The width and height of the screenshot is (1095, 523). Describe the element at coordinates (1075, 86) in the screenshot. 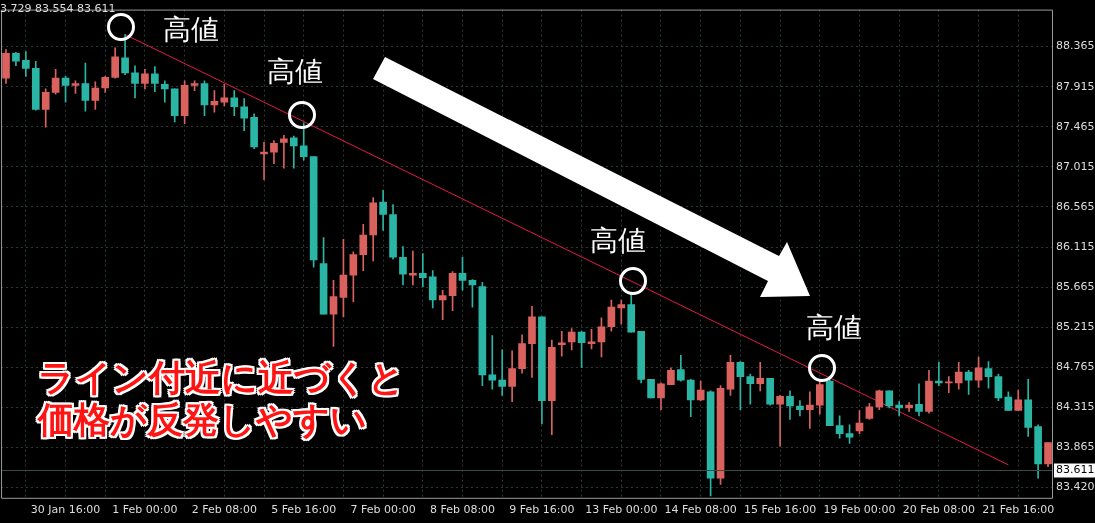

I see `y-tick-label: 87.915` at that location.